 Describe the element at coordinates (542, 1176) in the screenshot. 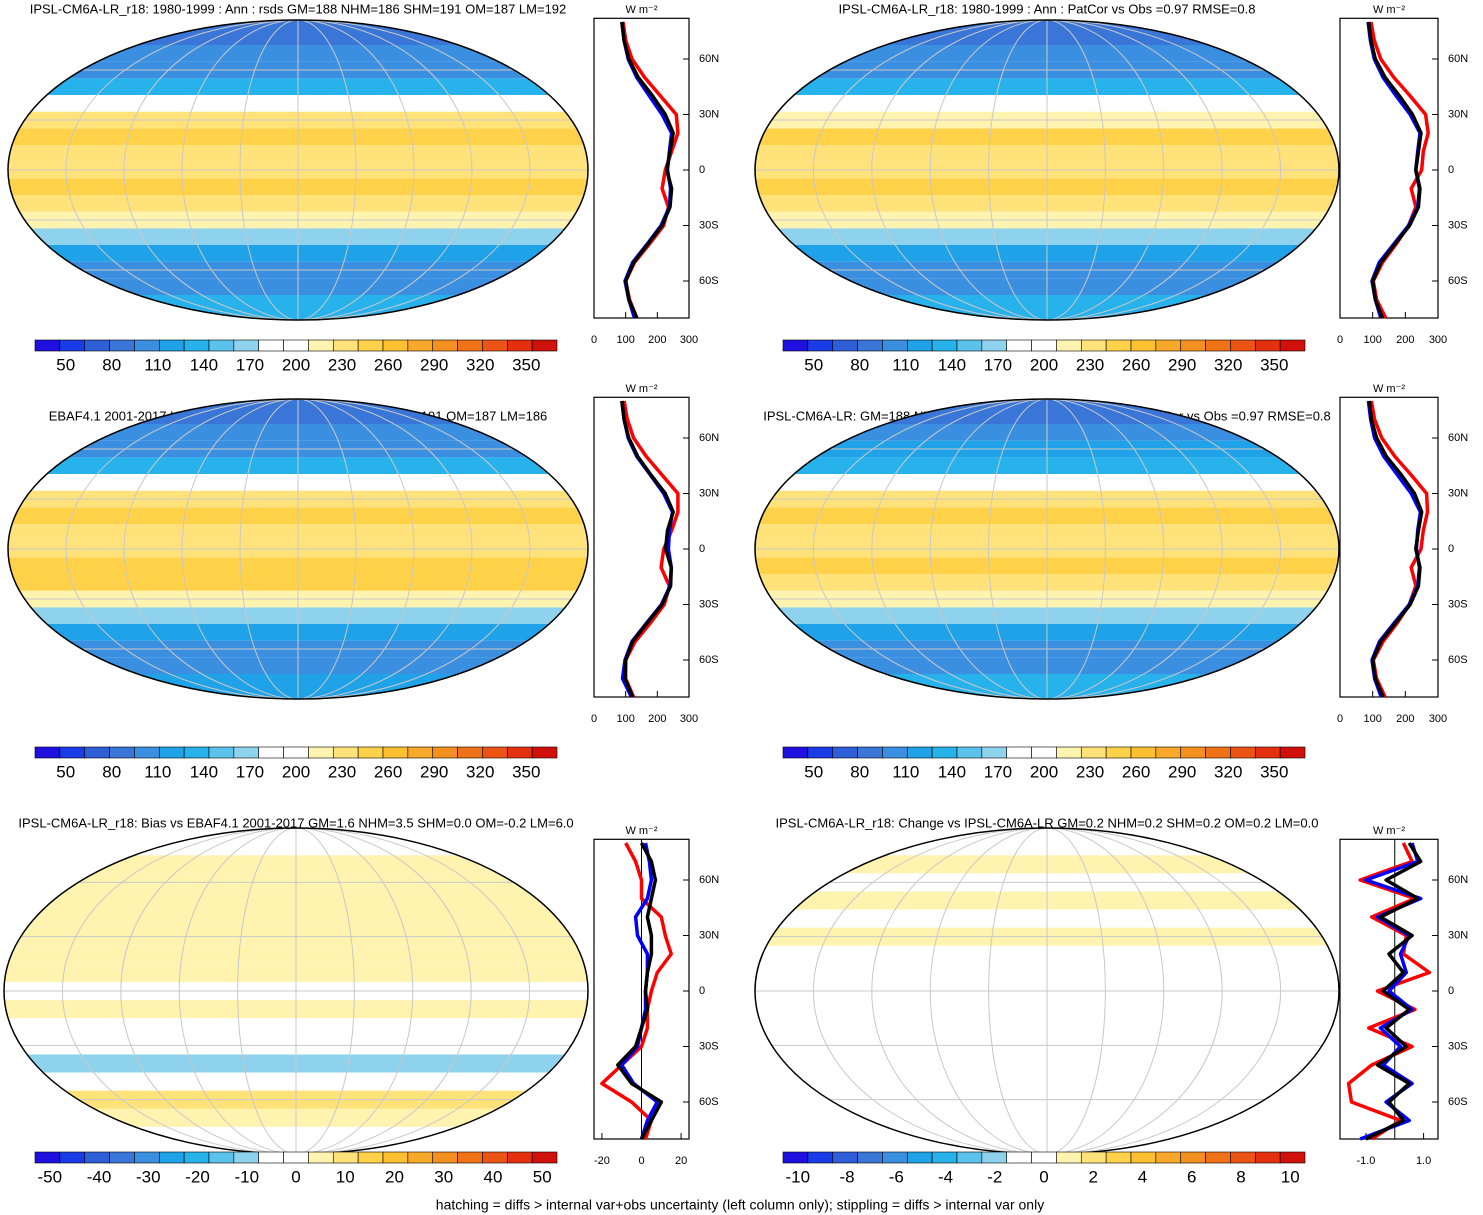

I see `colorbar-label: 50` at that location.